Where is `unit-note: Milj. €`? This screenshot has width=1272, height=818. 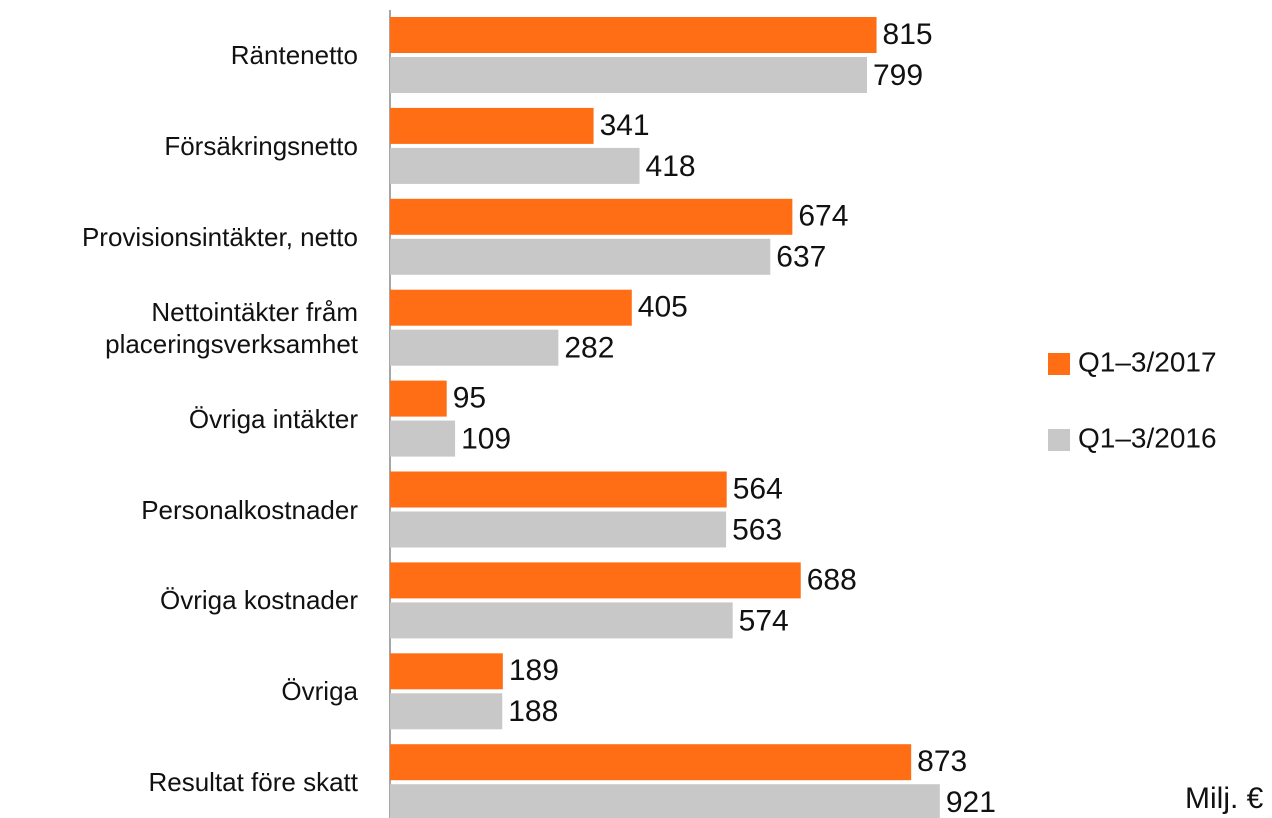
unit-note: Milj. € is located at coordinates (1224, 798).